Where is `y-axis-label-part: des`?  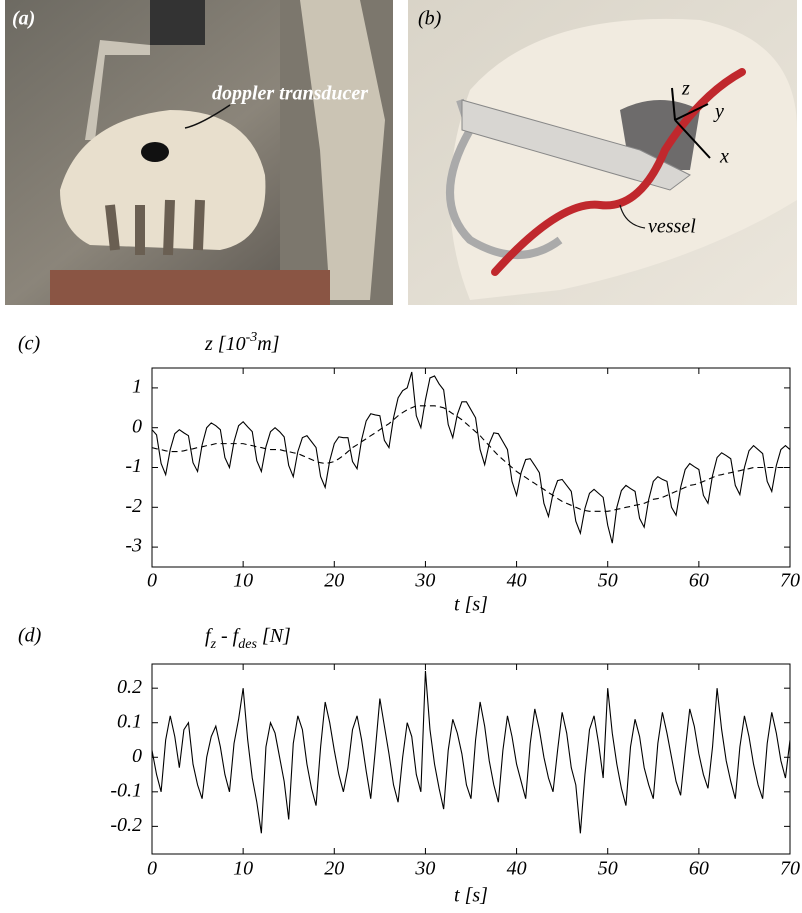
y-axis-label-part: des is located at coordinates (247, 644).